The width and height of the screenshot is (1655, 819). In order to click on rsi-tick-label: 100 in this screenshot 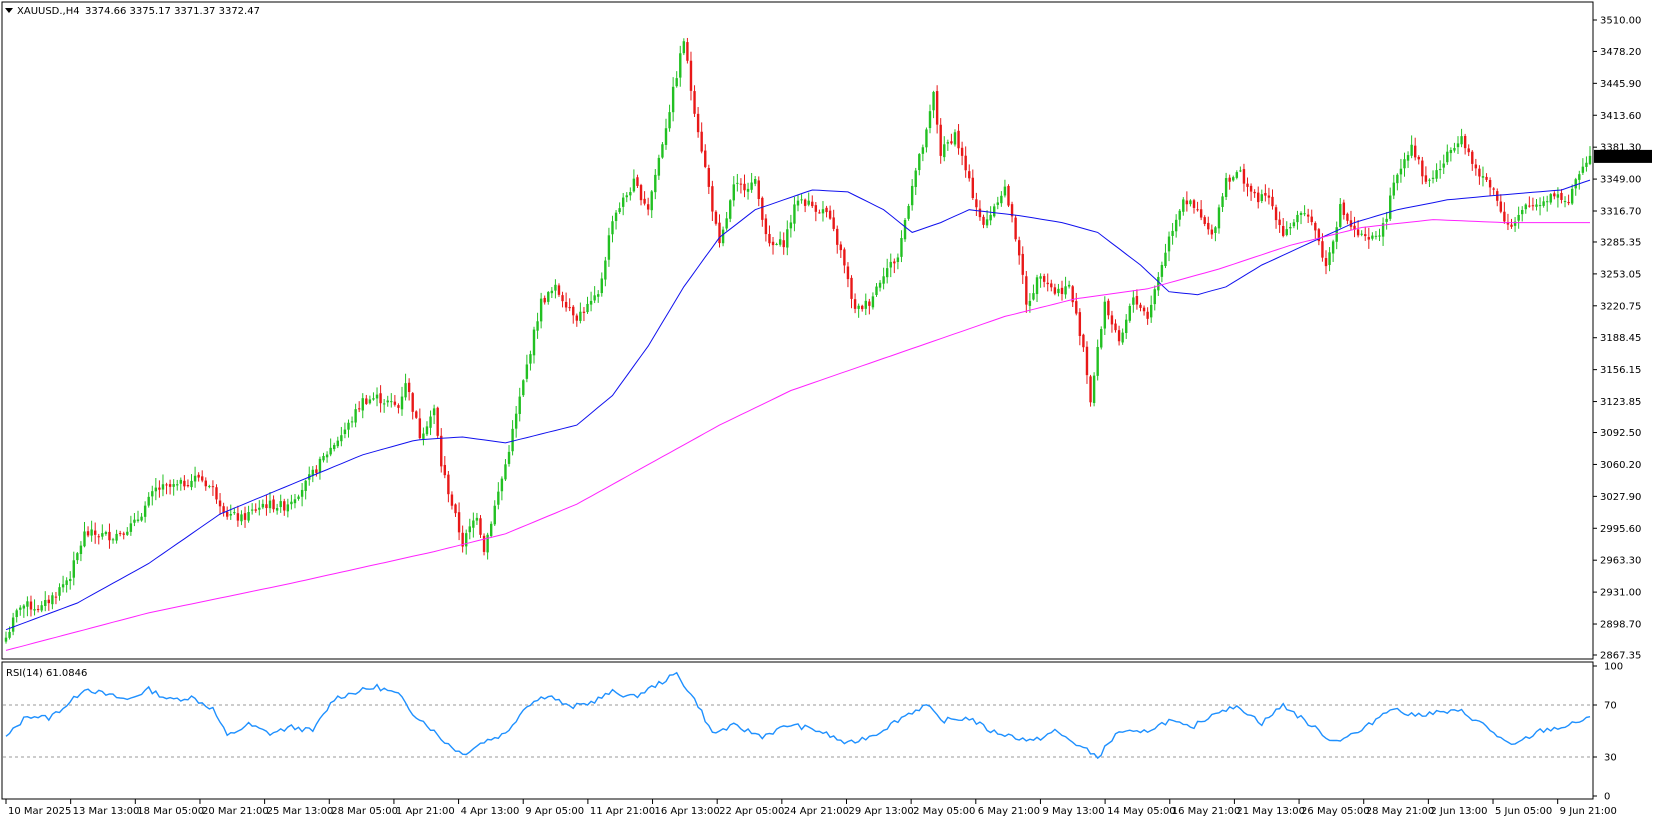, I will do `click(1613, 667)`.